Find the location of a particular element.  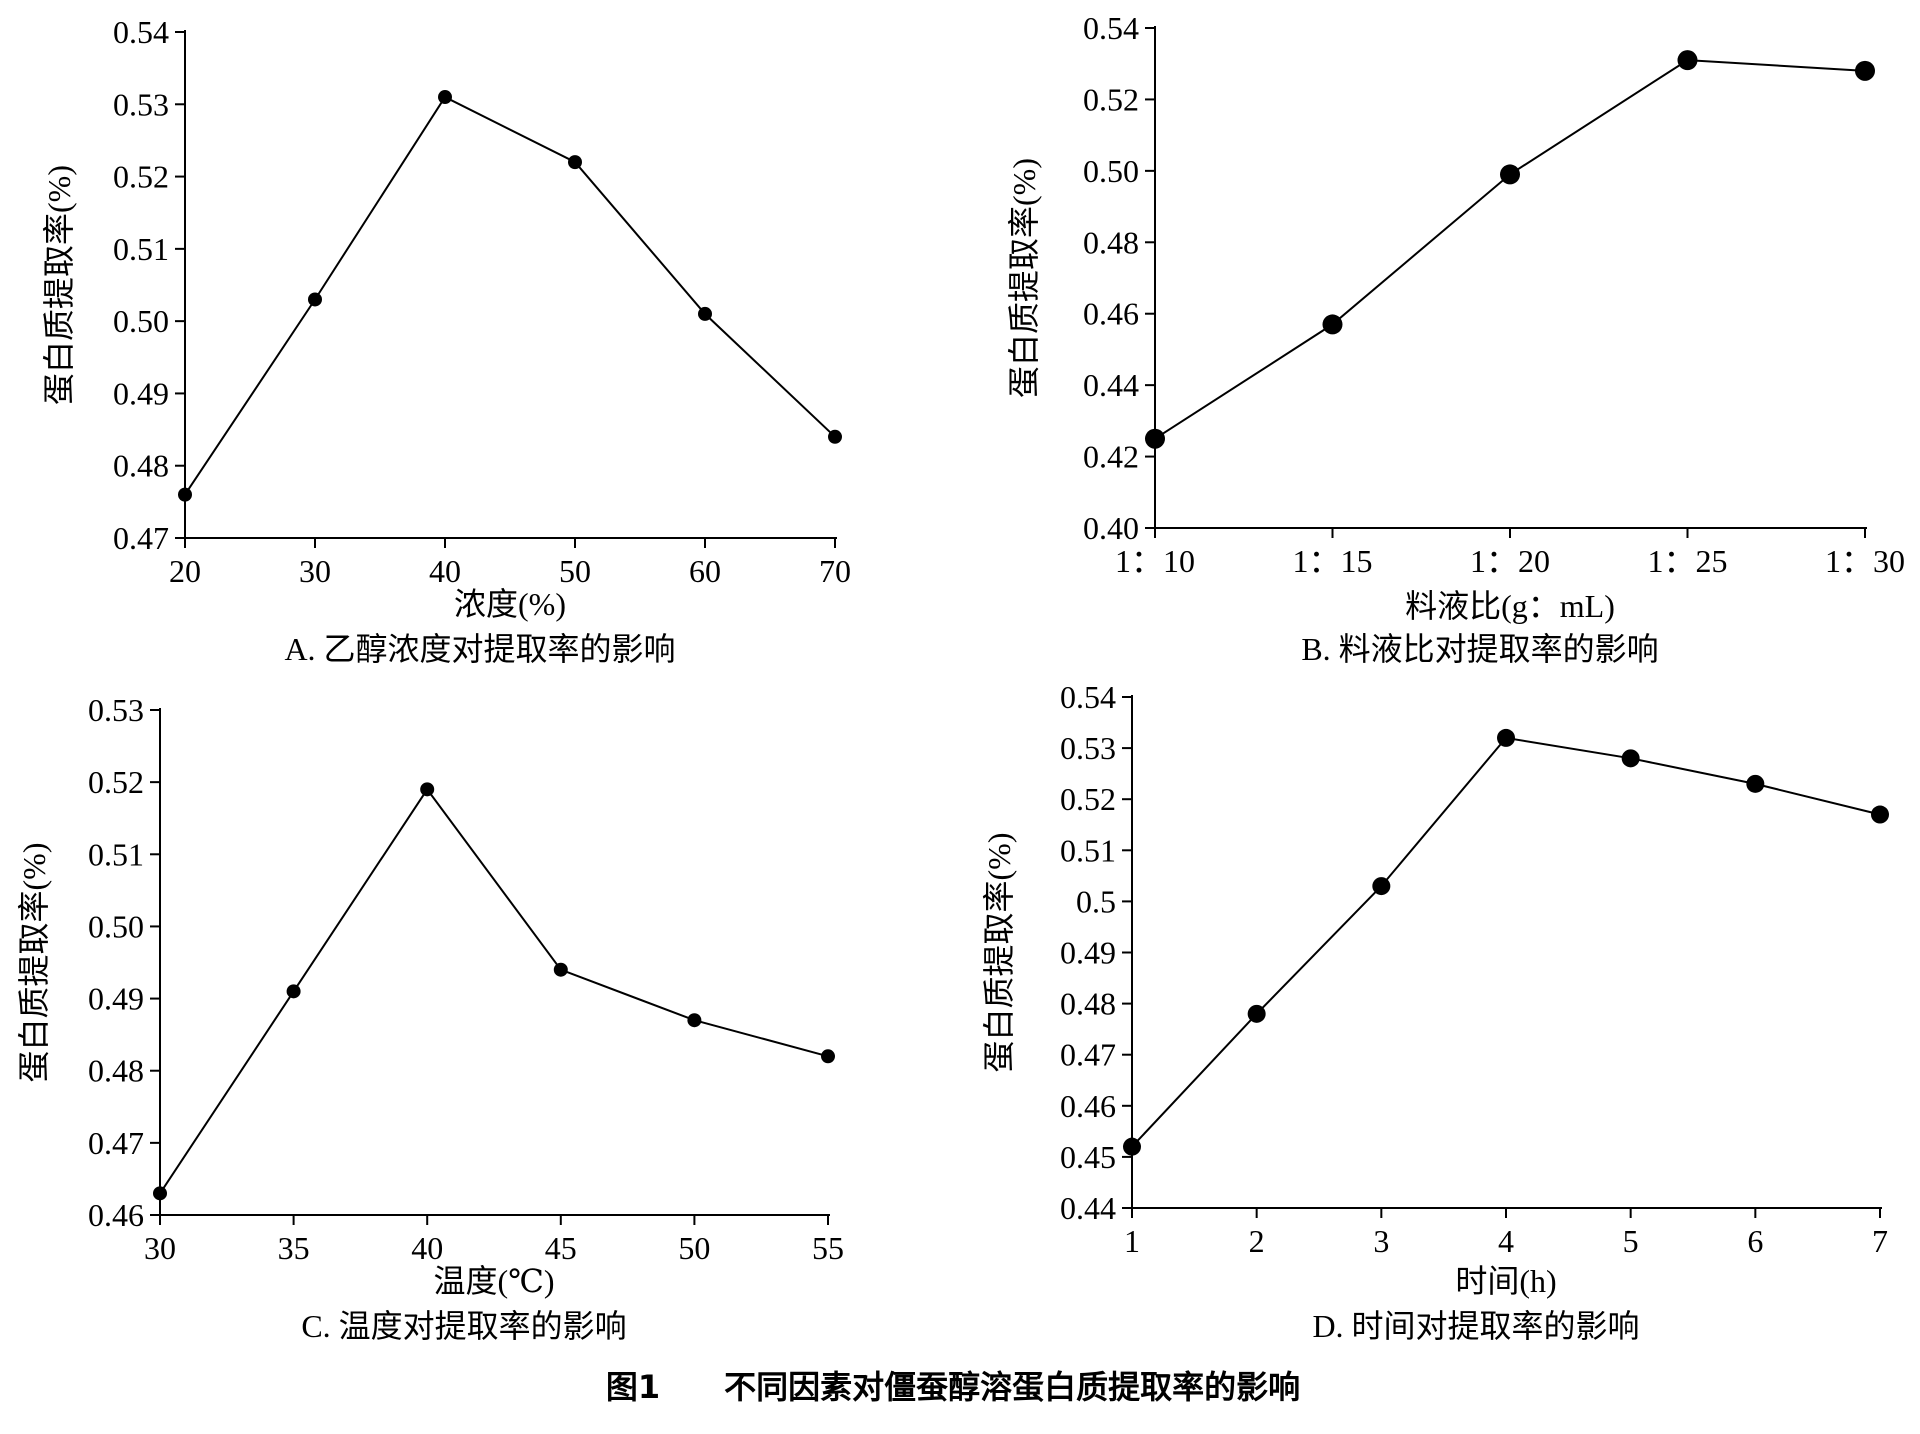

chart-c-x-tick-label: 50 is located at coordinates (694, 1248).